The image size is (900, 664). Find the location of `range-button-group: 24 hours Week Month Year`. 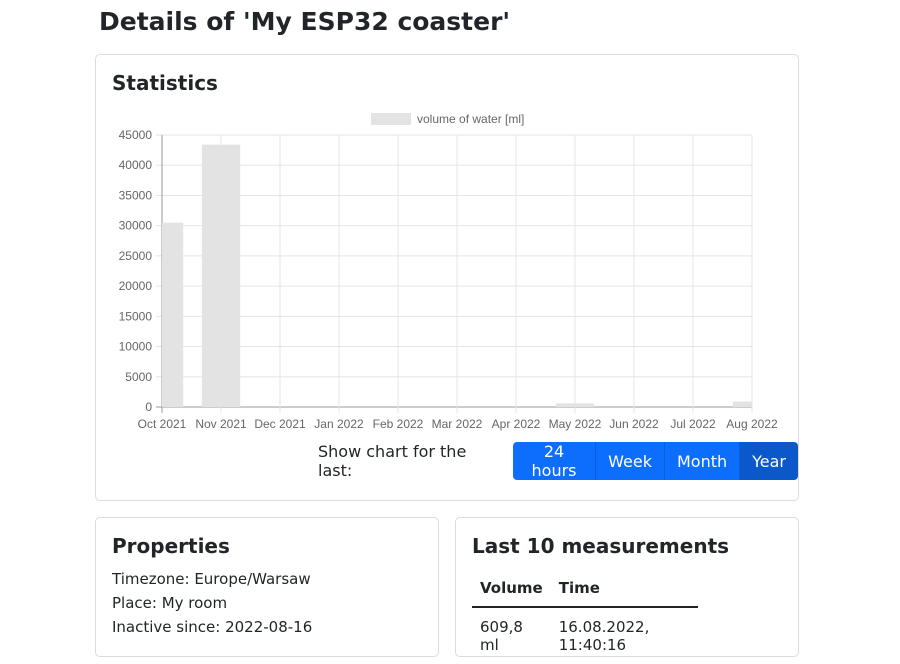

range-button-group: 24 hours Week Month Year is located at coordinates (655, 461).